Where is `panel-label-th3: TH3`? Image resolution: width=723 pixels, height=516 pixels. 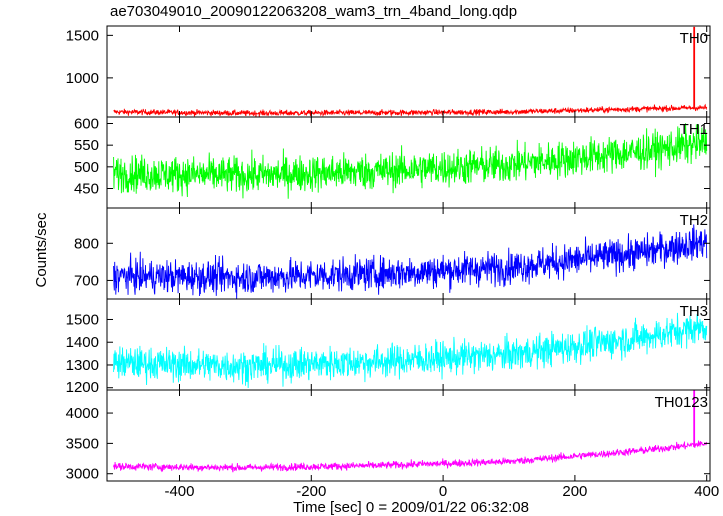
panel-label-th3: TH3 is located at coordinates (694, 311).